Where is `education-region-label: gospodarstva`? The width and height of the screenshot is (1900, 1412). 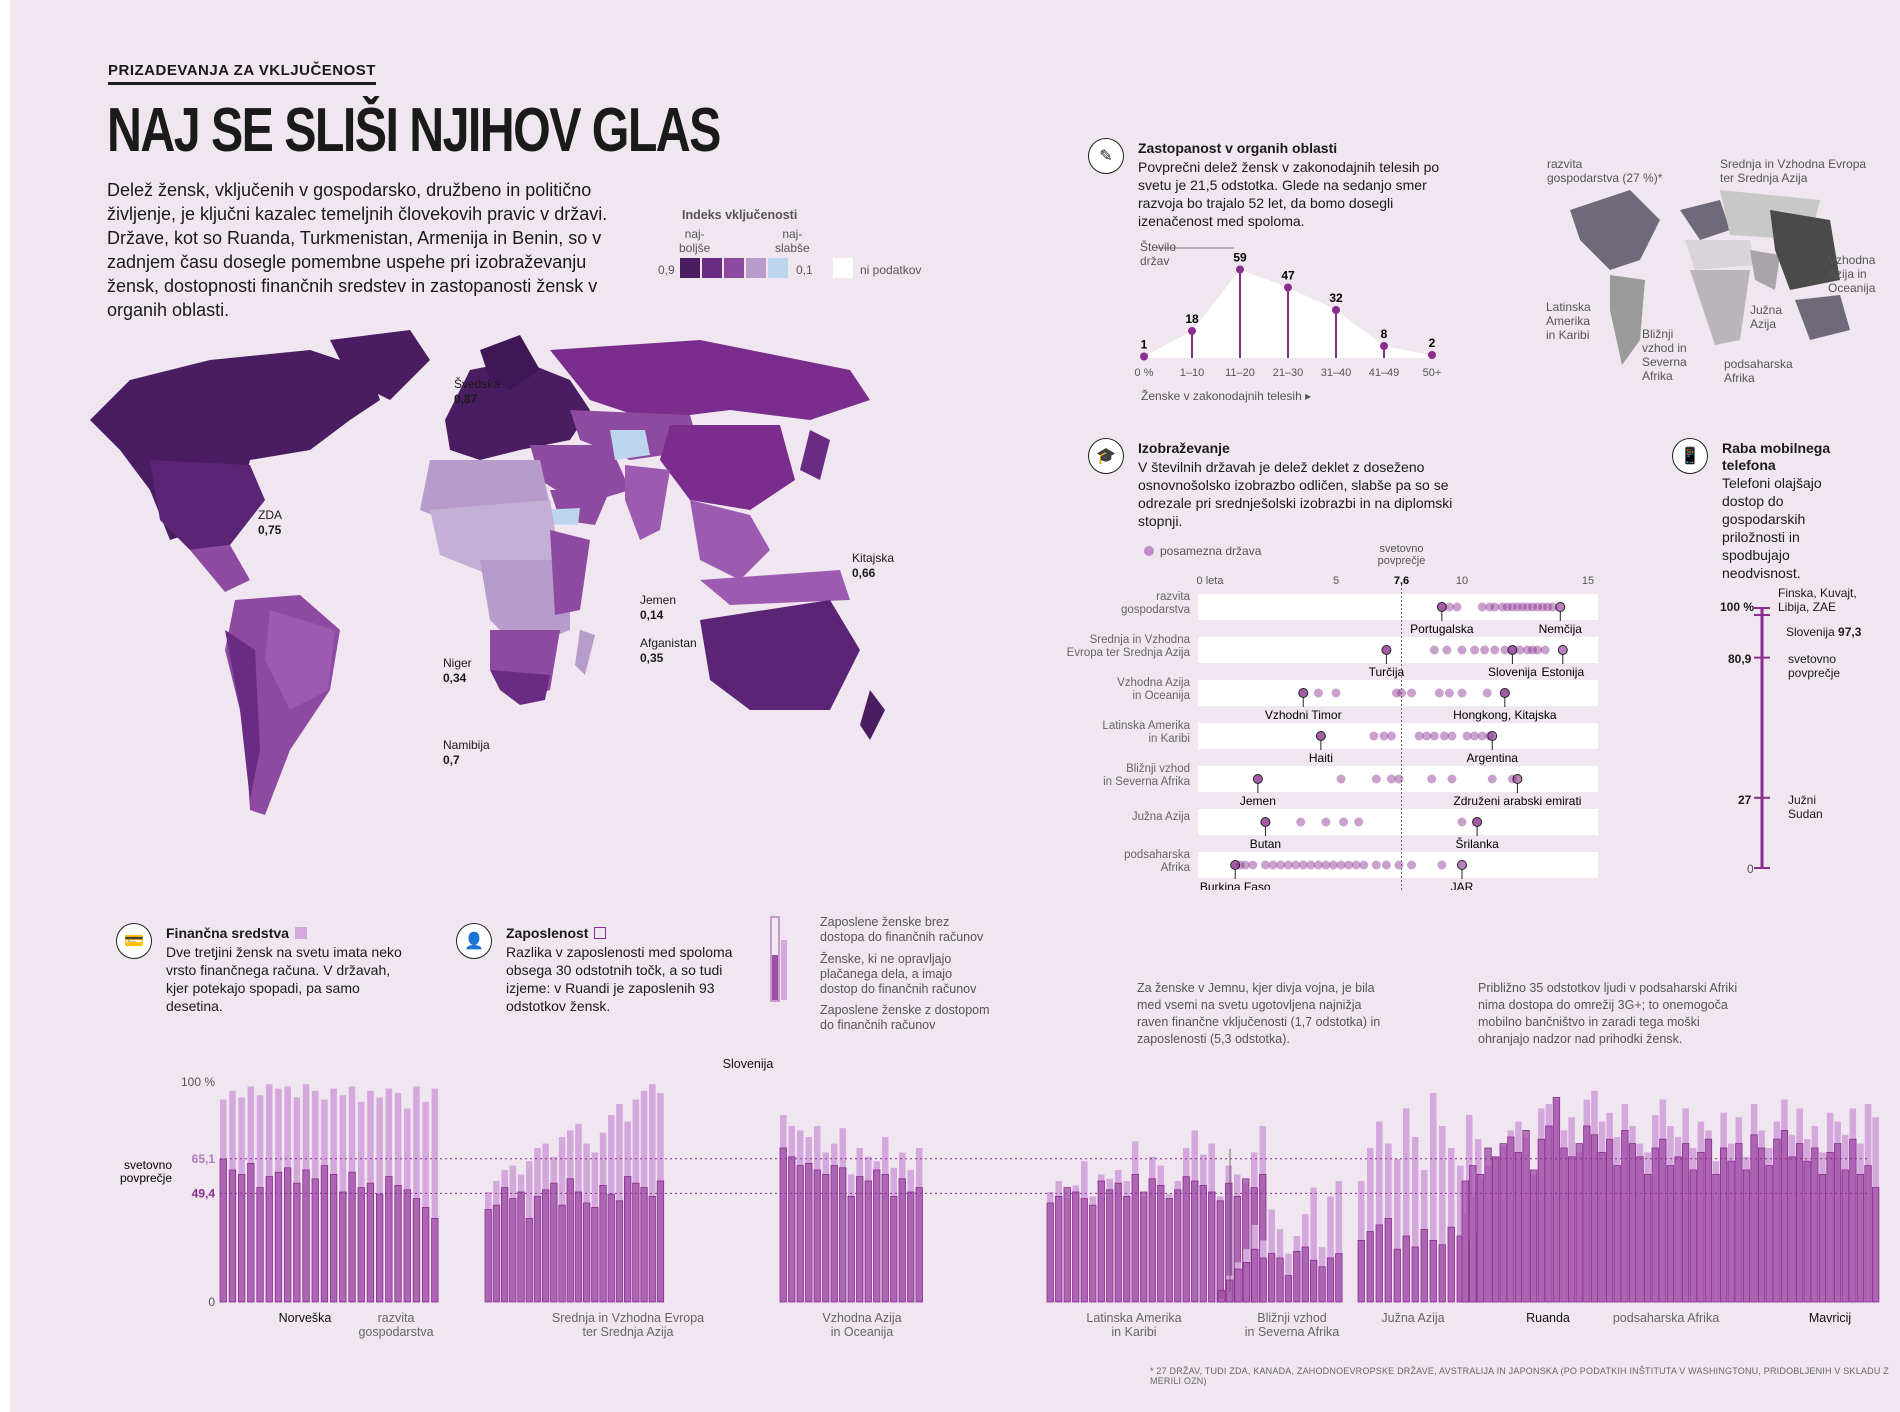 education-region-label: gospodarstva is located at coordinates (1156, 610).